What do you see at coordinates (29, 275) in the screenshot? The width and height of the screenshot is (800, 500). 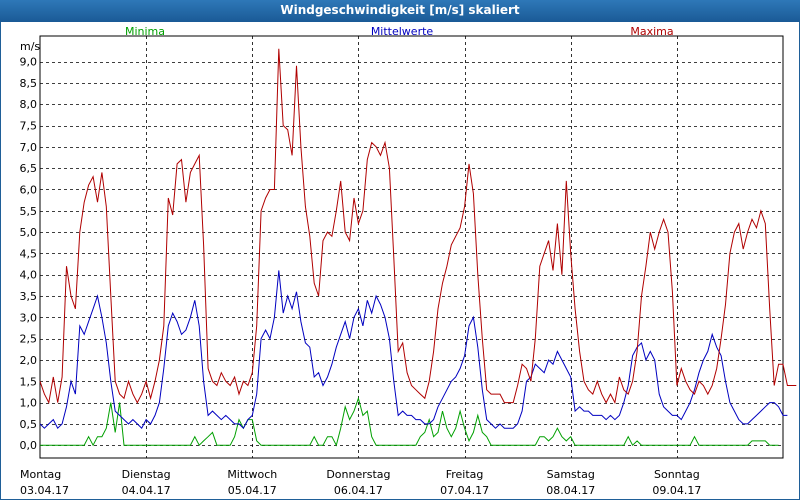 I see `y-tick-label: 4,0` at bounding box center [29, 275].